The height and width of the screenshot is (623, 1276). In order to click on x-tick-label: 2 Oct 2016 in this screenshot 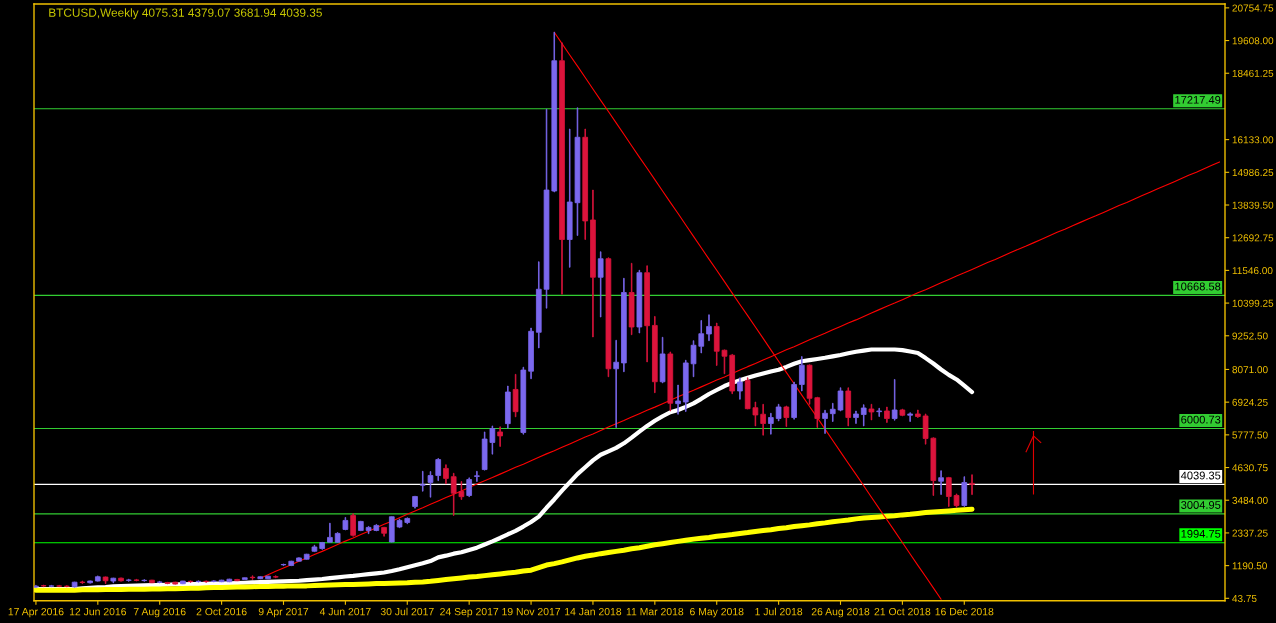, I will do `click(221, 611)`.